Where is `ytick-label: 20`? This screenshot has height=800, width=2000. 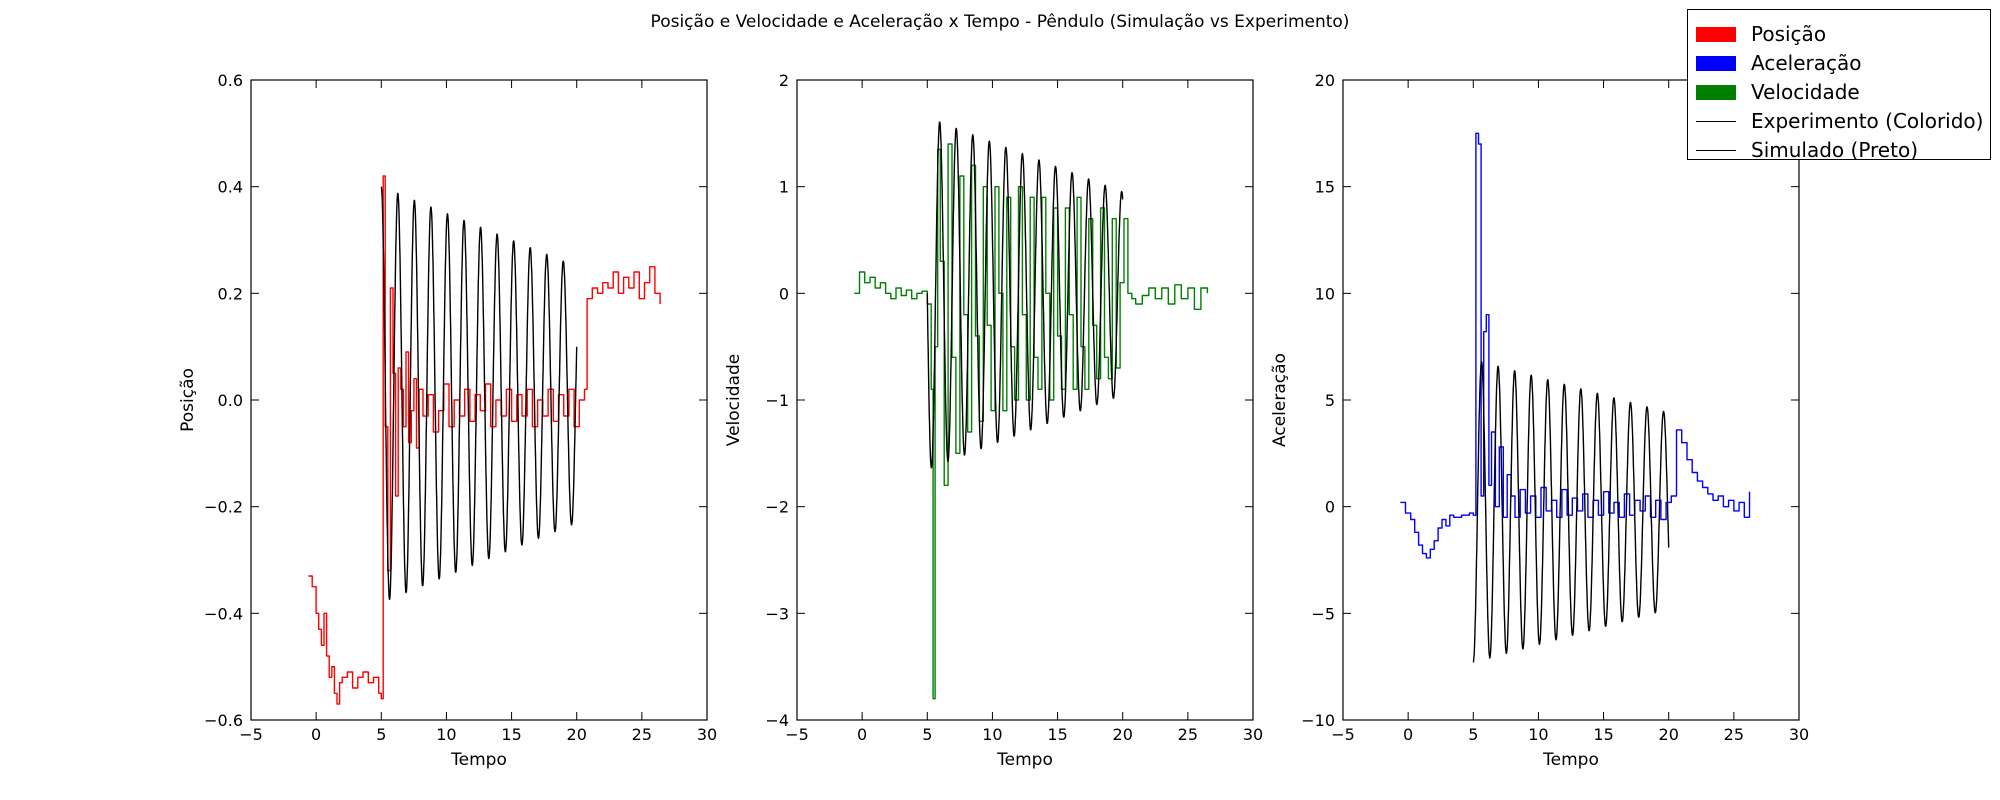 ytick-label: 20 is located at coordinates (1325, 80).